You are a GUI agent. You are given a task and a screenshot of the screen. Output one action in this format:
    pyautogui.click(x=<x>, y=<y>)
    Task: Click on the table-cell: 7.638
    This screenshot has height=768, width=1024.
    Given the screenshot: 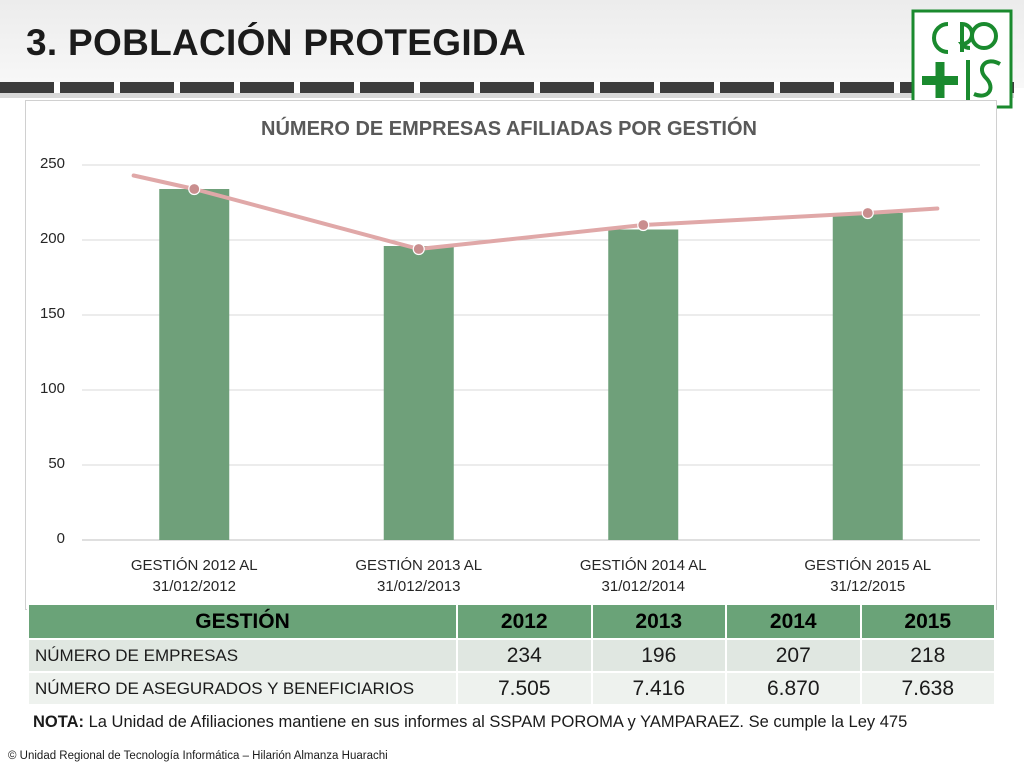 What is the action you would take?
    pyautogui.click(x=927, y=688)
    